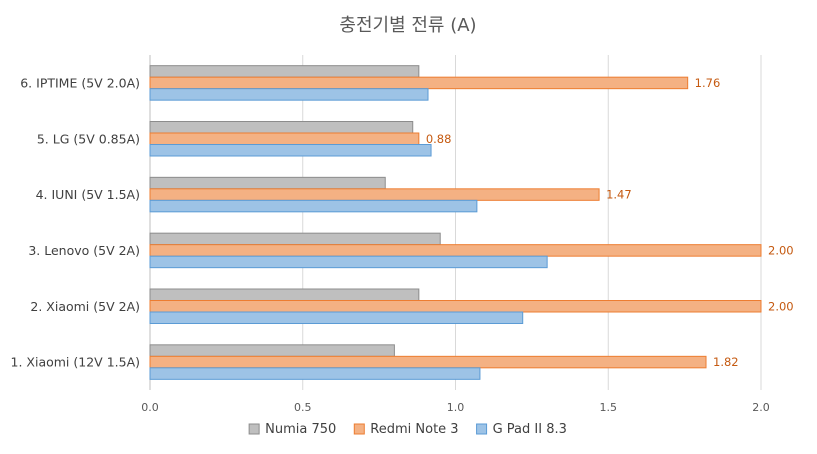 Image resolution: width=817 pixels, height=454 pixels. Describe the element at coordinates (88, 194) in the screenshot. I see `category-label: 4. IUNI (5V 1.5A)` at that location.